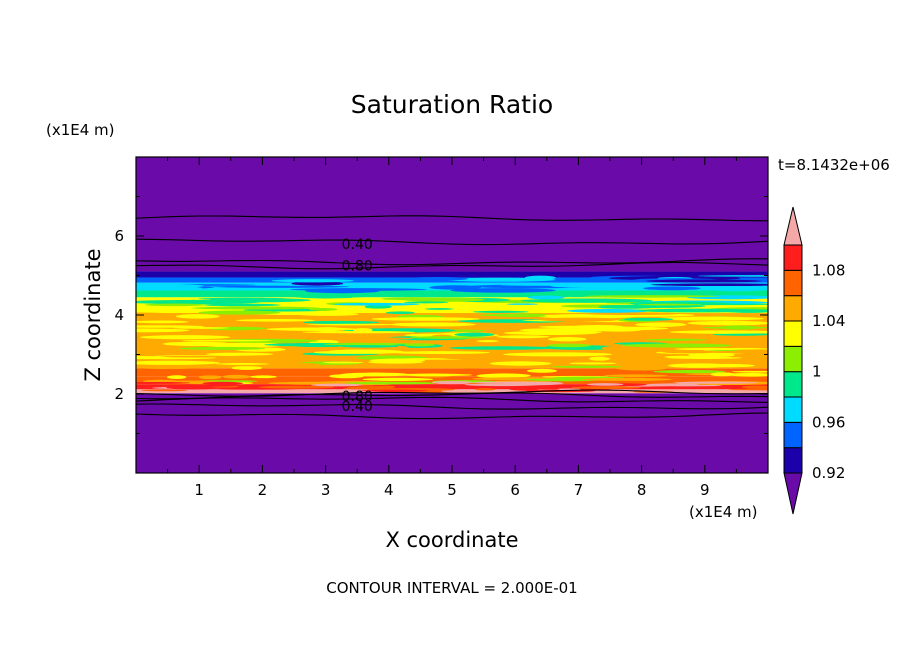 The height and width of the screenshot is (654, 904). I want to click on x-axis-label: X coordinate, so click(451, 540).